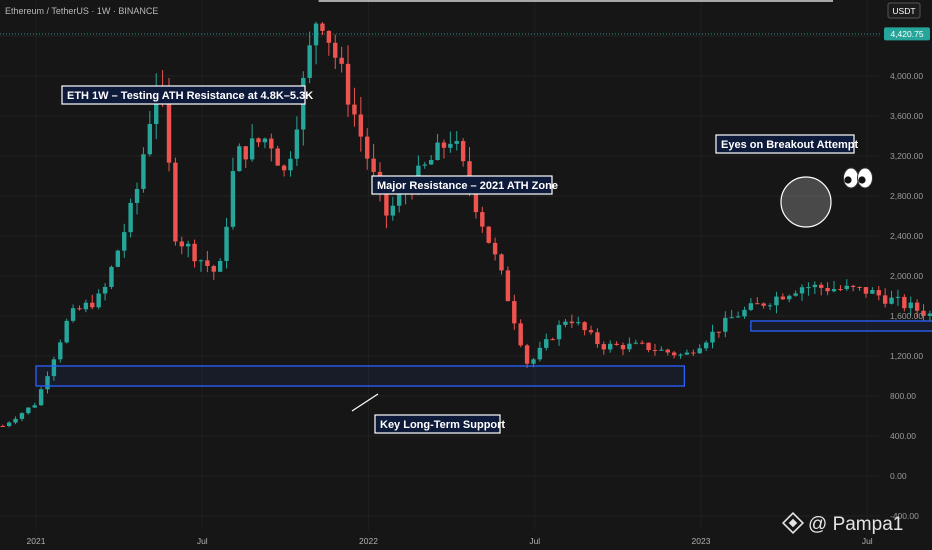 This screenshot has width=932, height=550. I want to click on support-annotation-text: Key Long-Term Support, so click(442, 425).